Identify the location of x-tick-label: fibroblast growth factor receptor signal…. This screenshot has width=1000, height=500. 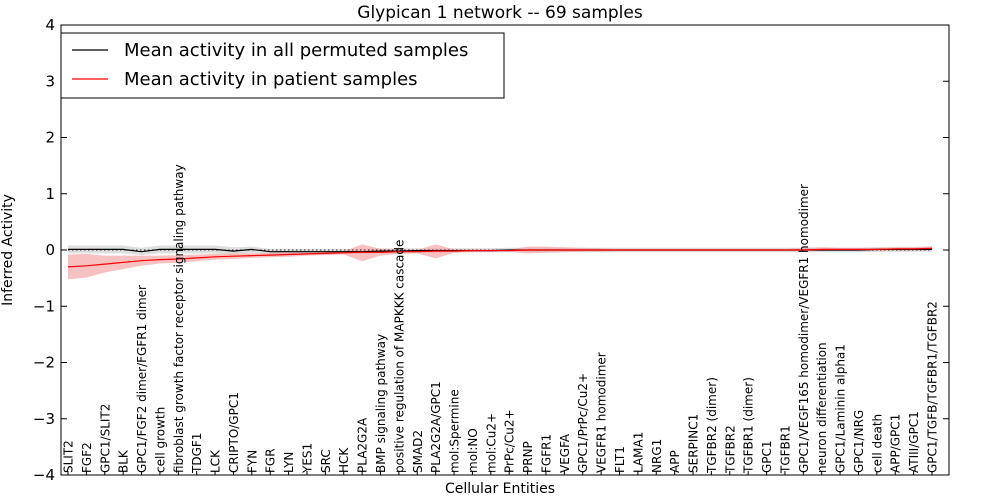
(179, 318).